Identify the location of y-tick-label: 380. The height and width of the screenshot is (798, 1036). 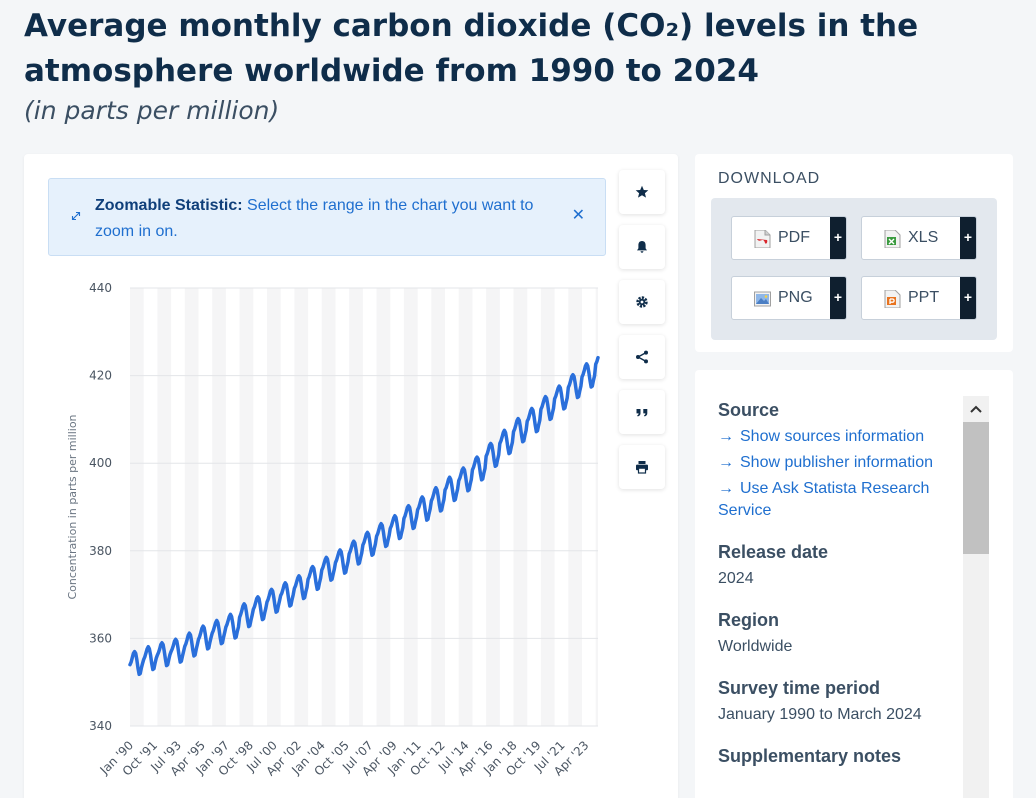
(100, 551).